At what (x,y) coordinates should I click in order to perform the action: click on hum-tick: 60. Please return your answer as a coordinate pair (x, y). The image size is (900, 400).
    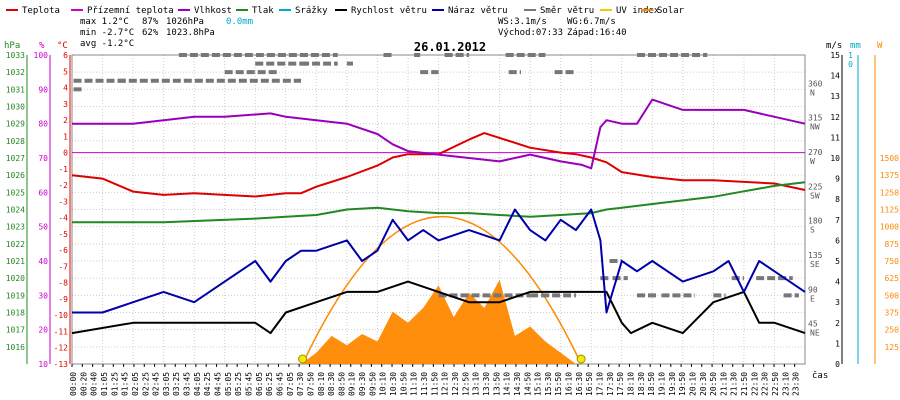
    Looking at the image, I should click on (43, 192).